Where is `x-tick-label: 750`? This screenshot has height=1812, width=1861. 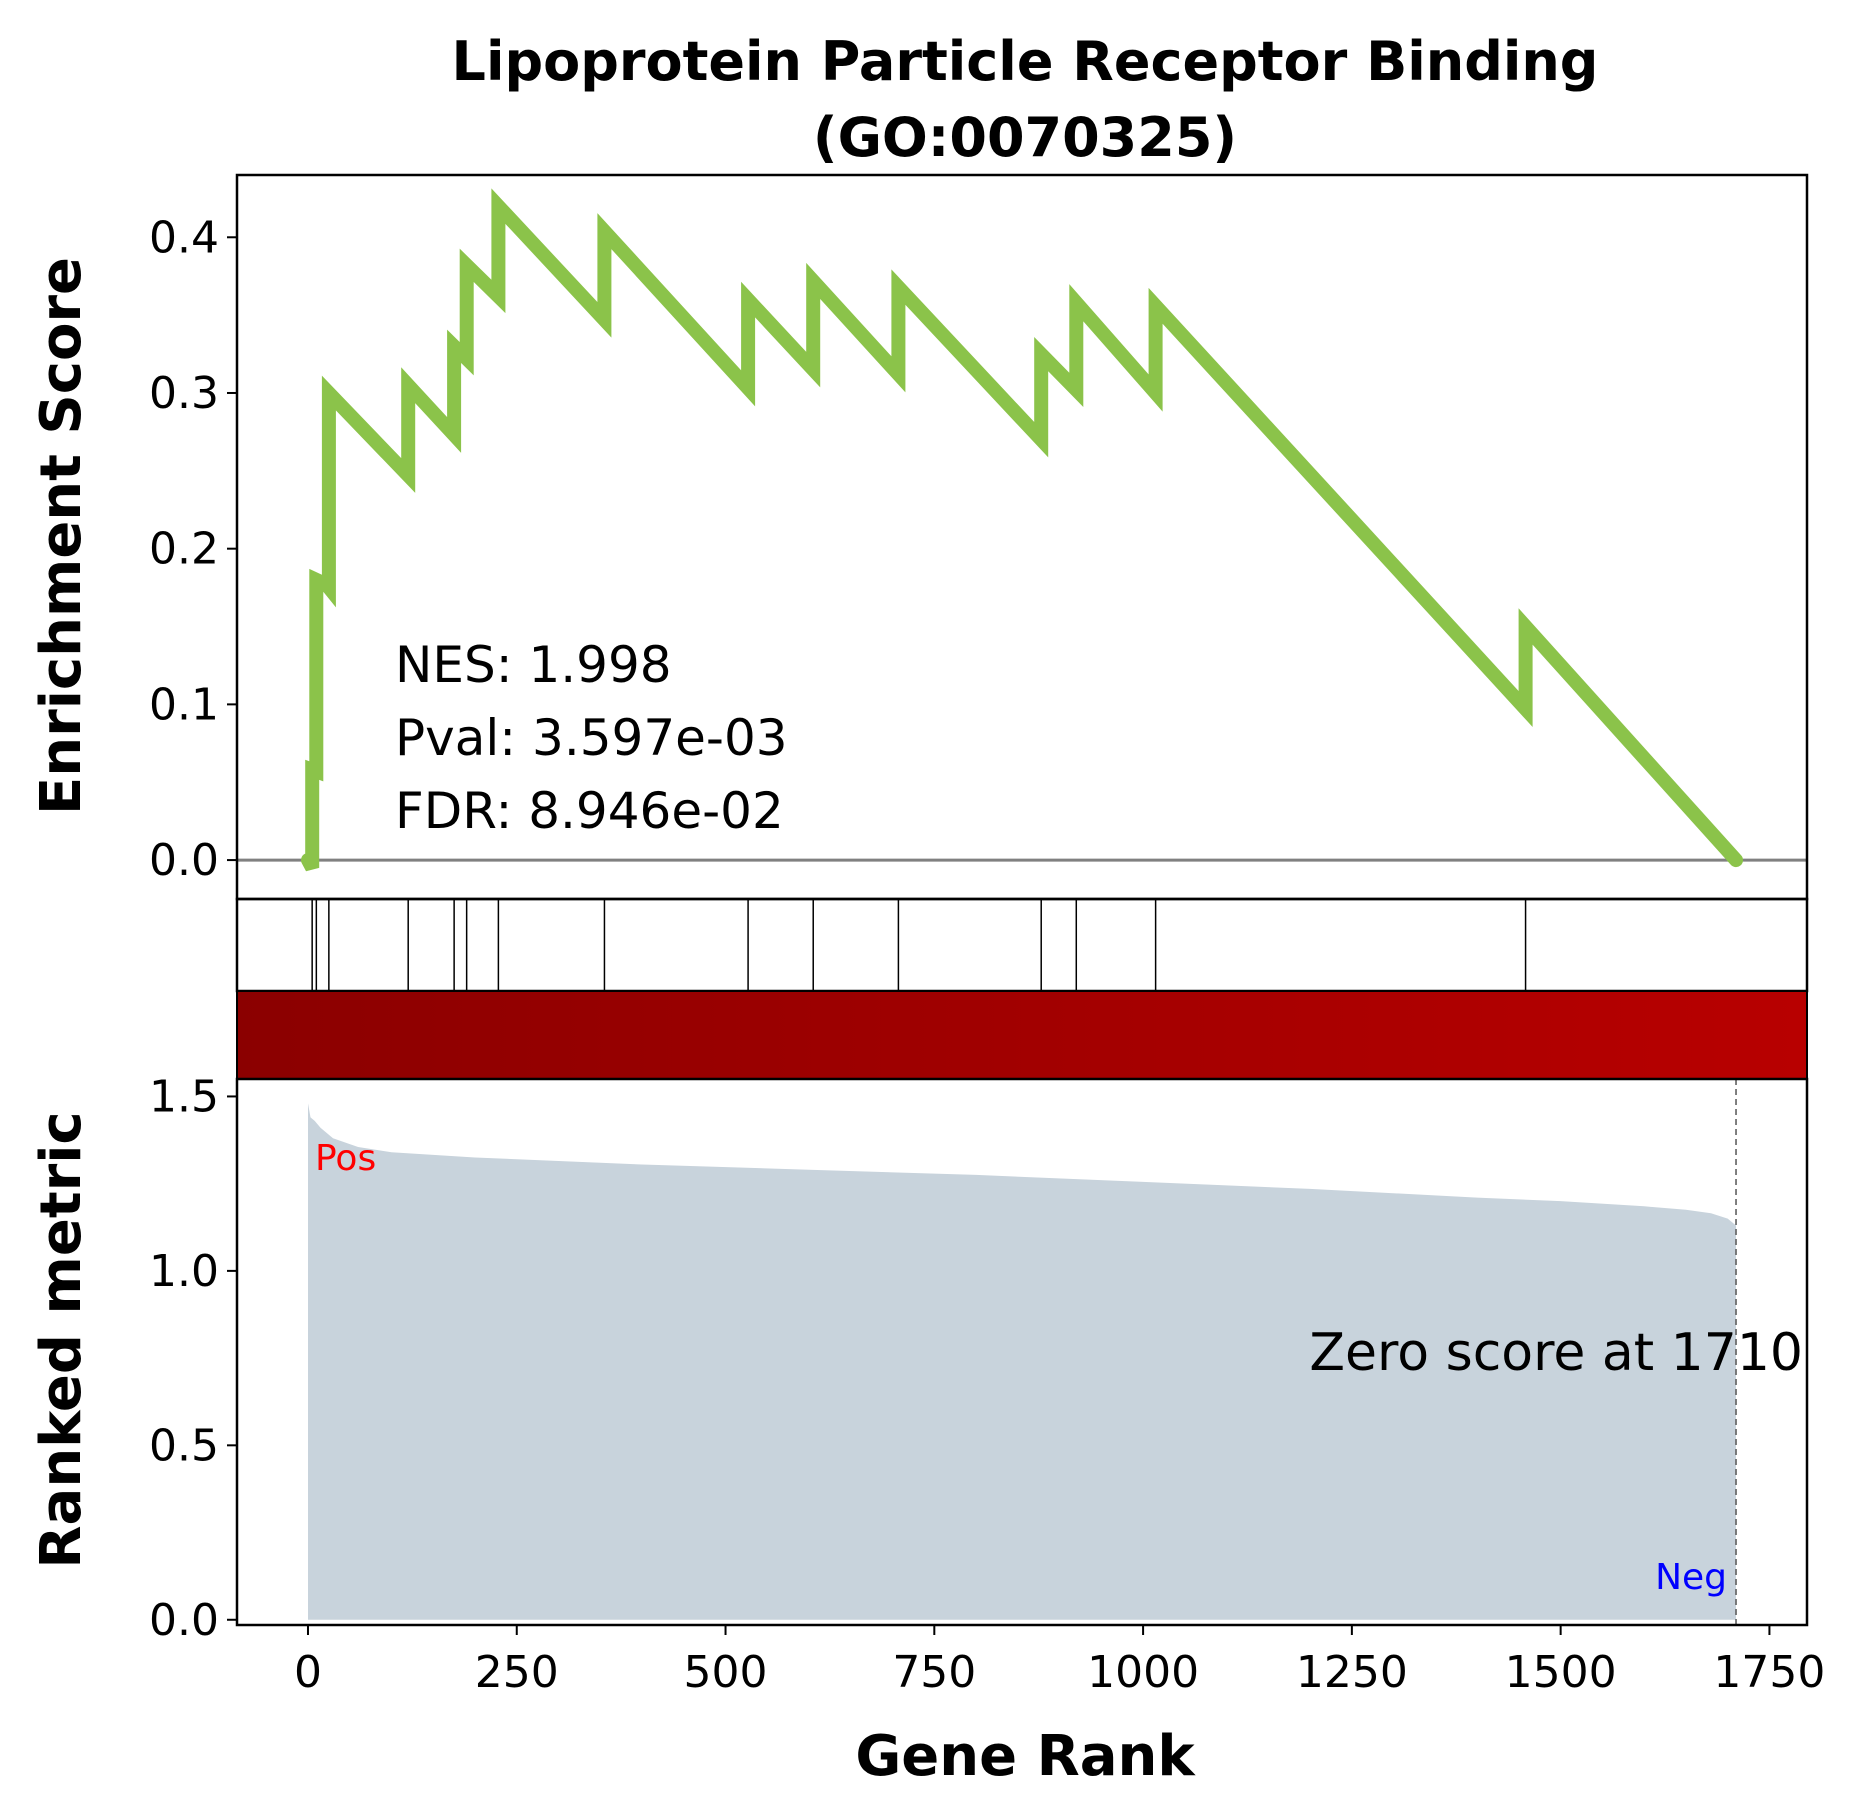
x-tick-label: 750 is located at coordinates (934, 1672).